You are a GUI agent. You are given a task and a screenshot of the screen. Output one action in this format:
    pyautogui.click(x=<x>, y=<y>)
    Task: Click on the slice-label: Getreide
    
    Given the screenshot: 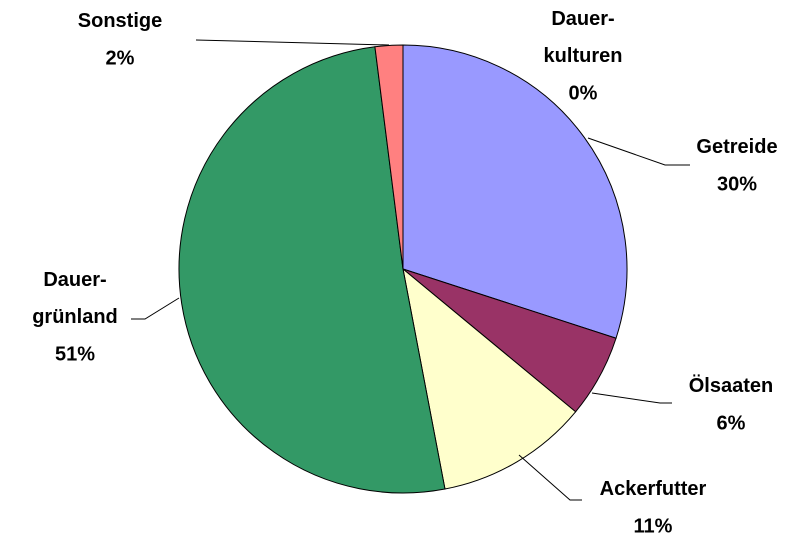 What is the action you would take?
    pyautogui.click(x=736, y=147)
    